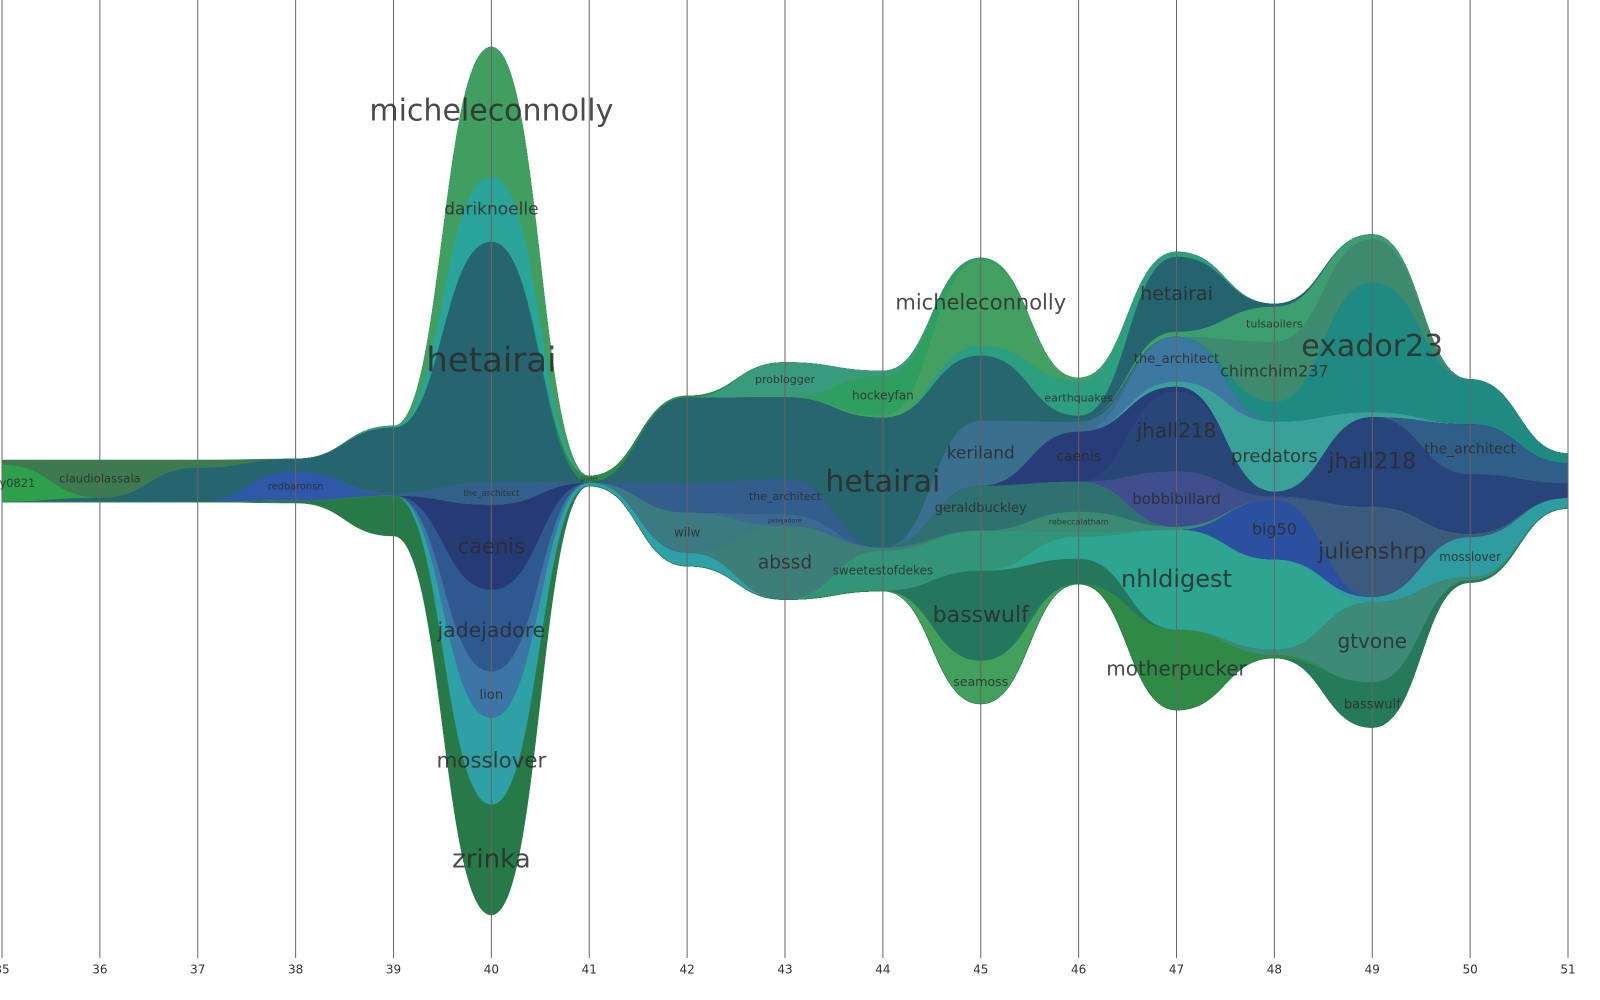 Image resolution: width=1600 pixels, height=1000 pixels. I want to click on stream-label: grader, so click(590, 480).